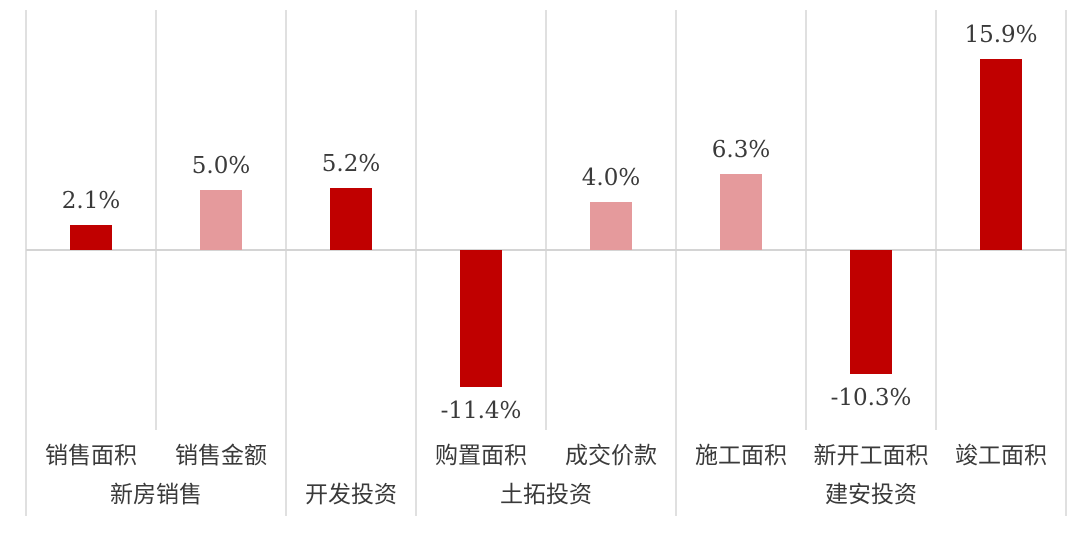 The image size is (1080, 537). I want to click on category-label: 购置面积, so click(481, 456).